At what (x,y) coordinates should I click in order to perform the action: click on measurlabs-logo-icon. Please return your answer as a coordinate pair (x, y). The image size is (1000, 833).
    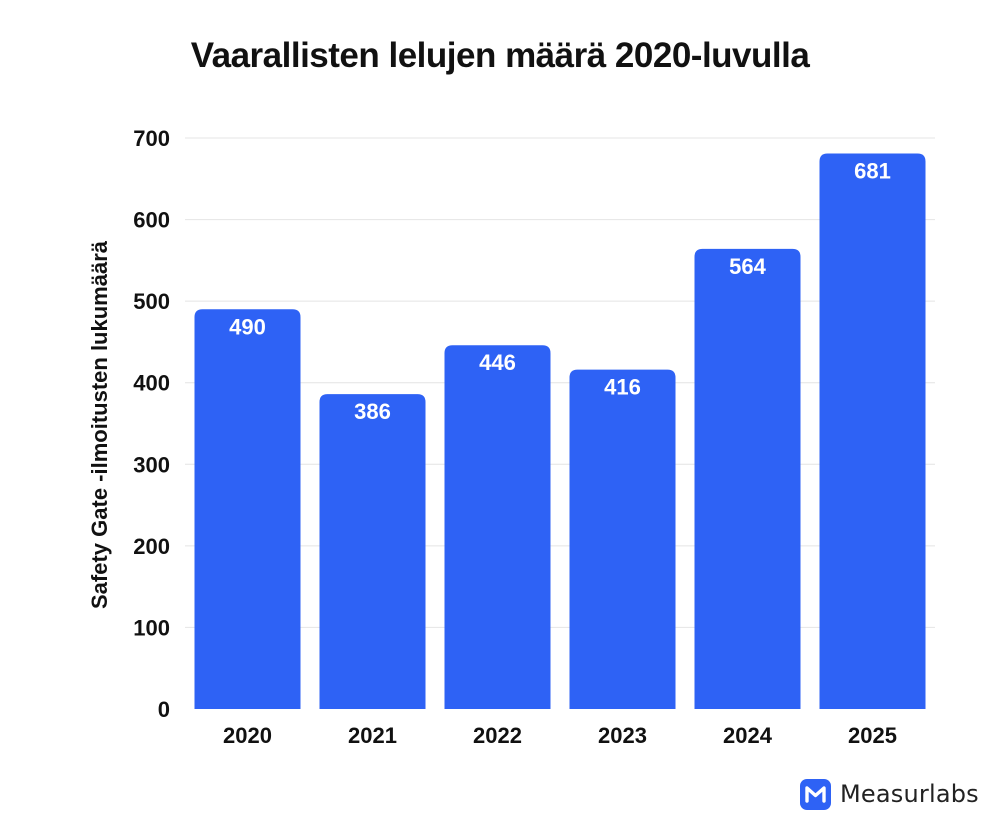
    Looking at the image, I should click on (815, 794).